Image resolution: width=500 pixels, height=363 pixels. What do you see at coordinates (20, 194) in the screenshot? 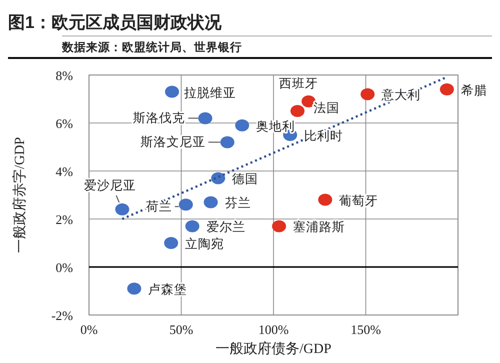
I see `y-axis-title: 一般政府赤字/GDP` at bounding box center [20, 194].